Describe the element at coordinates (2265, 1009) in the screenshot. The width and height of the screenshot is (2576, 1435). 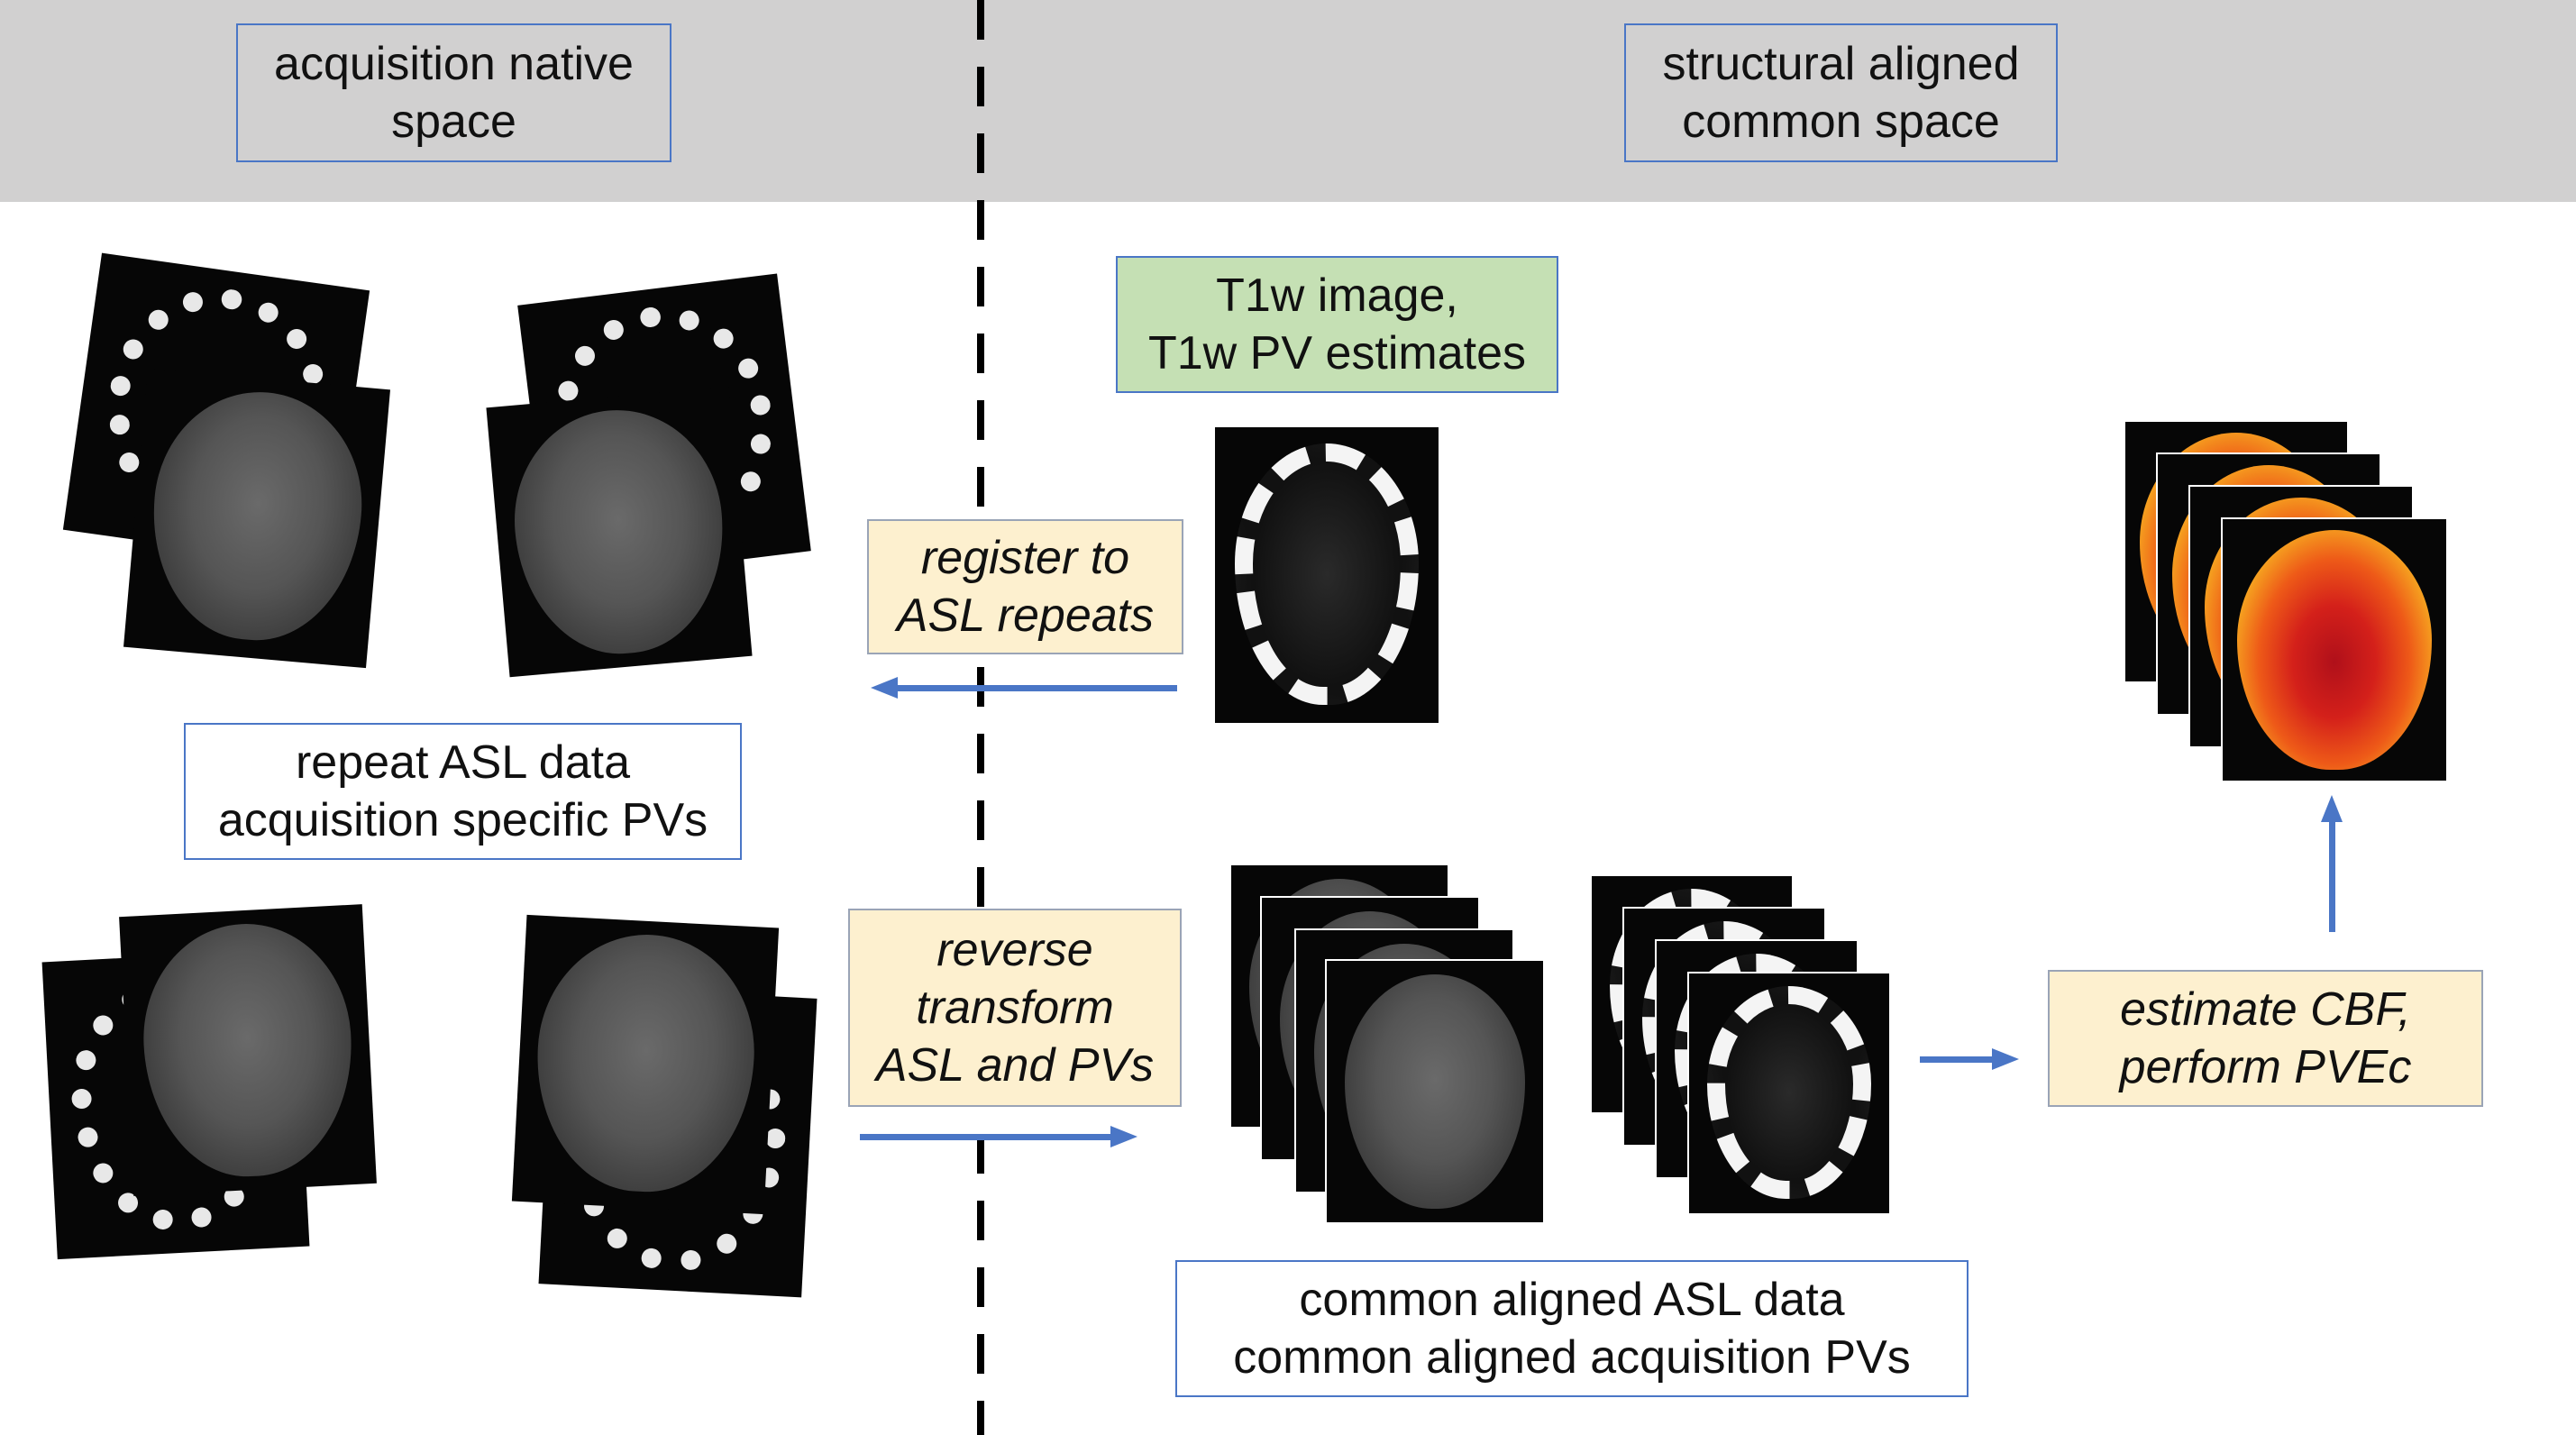
I see `estimate-line-1: estimate CBF,` at that location.